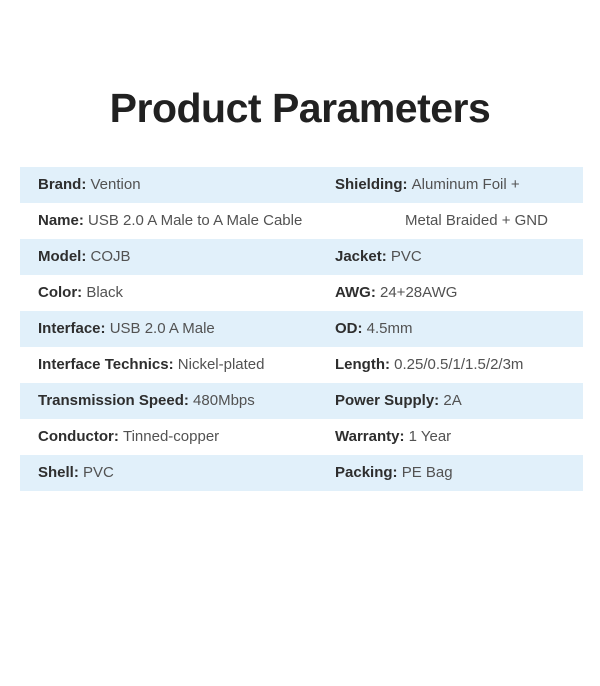  I want to click on param-cell-left: Model: COJB, so click(170, 257).